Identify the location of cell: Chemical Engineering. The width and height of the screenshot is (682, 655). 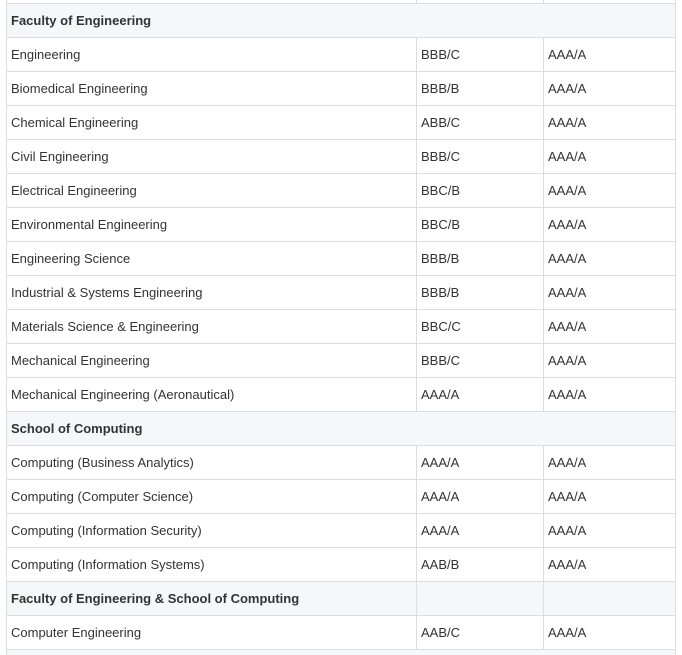
(75, 122).